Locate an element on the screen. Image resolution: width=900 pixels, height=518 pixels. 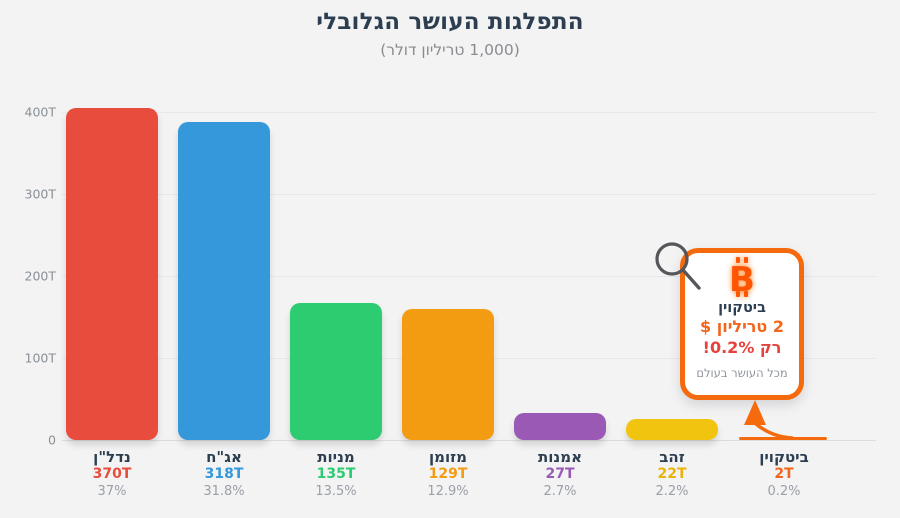
callout-percent: רק 0.2%! is located at coordinates (742, 347).